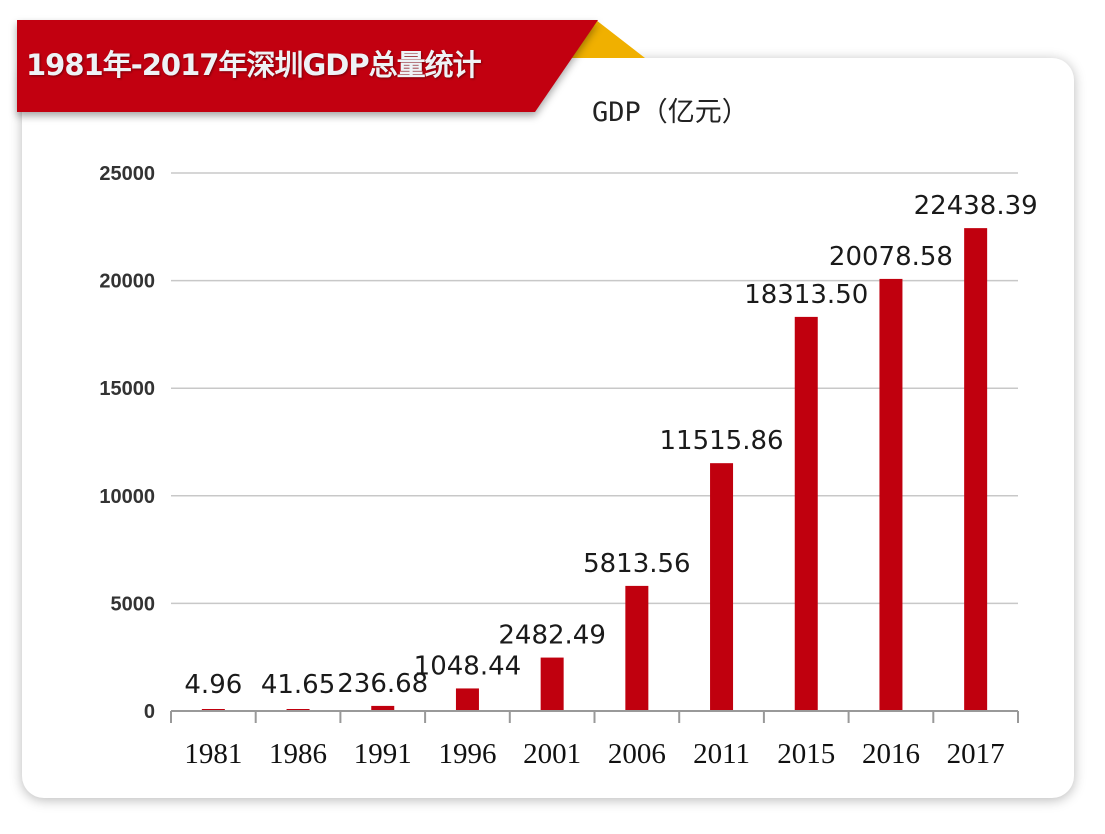  Describe the element at coordinates (552, 754) in the screenshot. I see `x-tick-label: 2001` at that location.